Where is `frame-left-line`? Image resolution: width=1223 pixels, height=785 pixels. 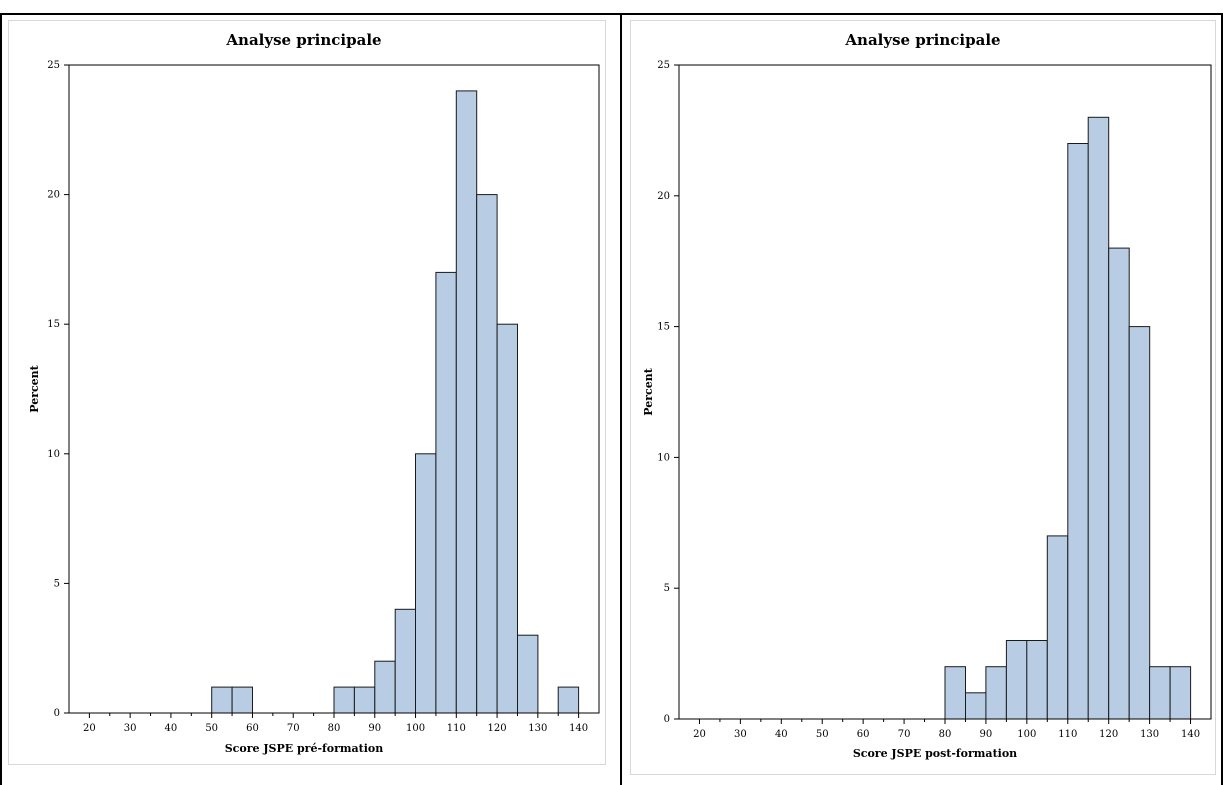
frame-left-line is located at coordinates (1, 399).